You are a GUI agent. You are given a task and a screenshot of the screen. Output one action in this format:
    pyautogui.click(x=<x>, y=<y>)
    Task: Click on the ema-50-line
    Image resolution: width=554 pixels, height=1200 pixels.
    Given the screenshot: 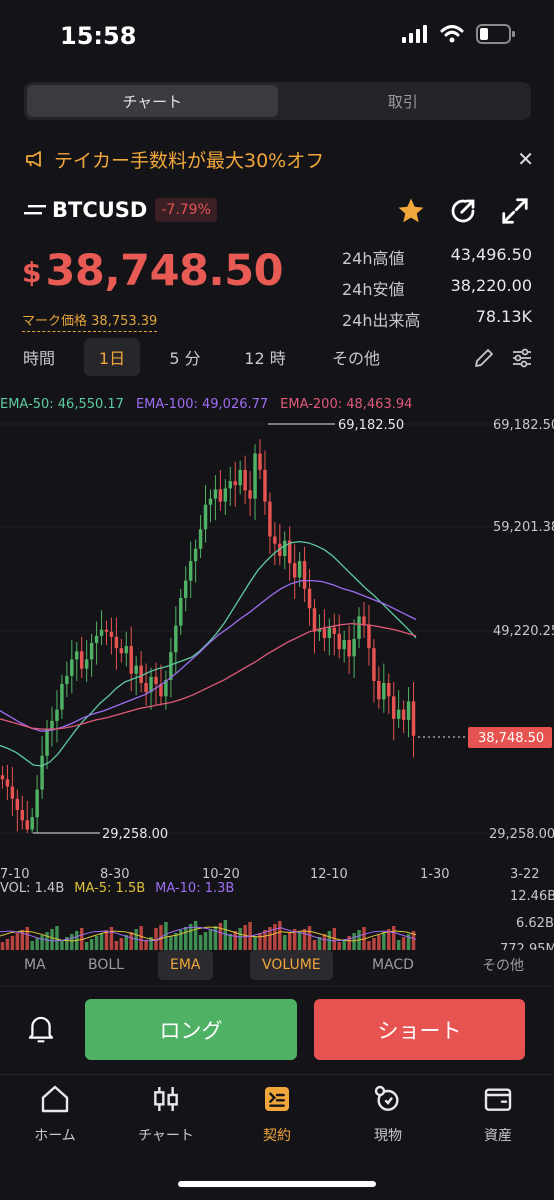 What is the action you would take?
    pyautogui.click(x=208, y=653)
    